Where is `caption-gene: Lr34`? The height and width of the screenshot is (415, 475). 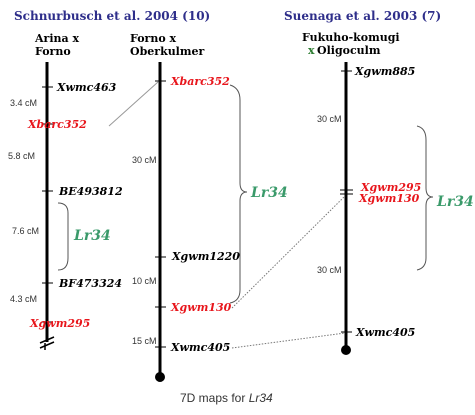 caption-gene: Lr34 is located at coordinates (261, 398).